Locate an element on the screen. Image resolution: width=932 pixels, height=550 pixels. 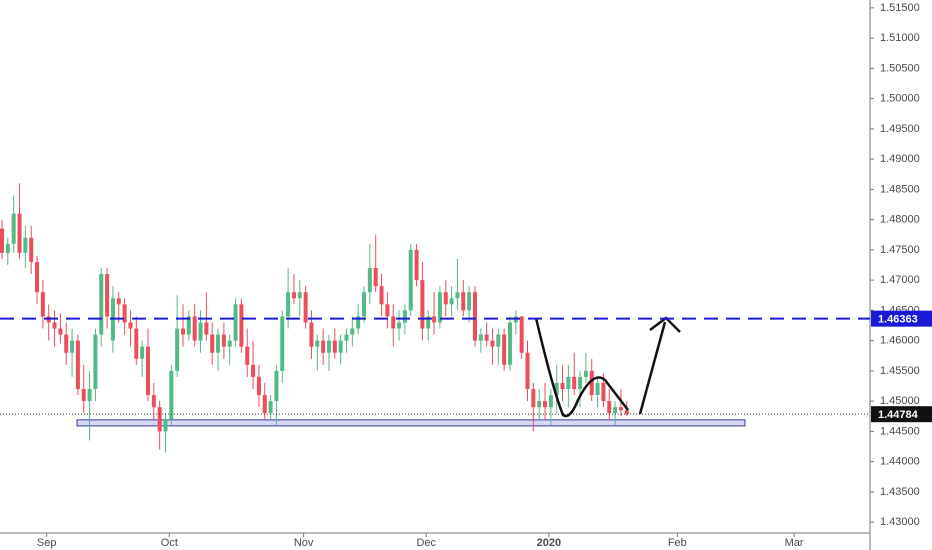
x-tick-label: Dec is located at coordinates (426, 543).